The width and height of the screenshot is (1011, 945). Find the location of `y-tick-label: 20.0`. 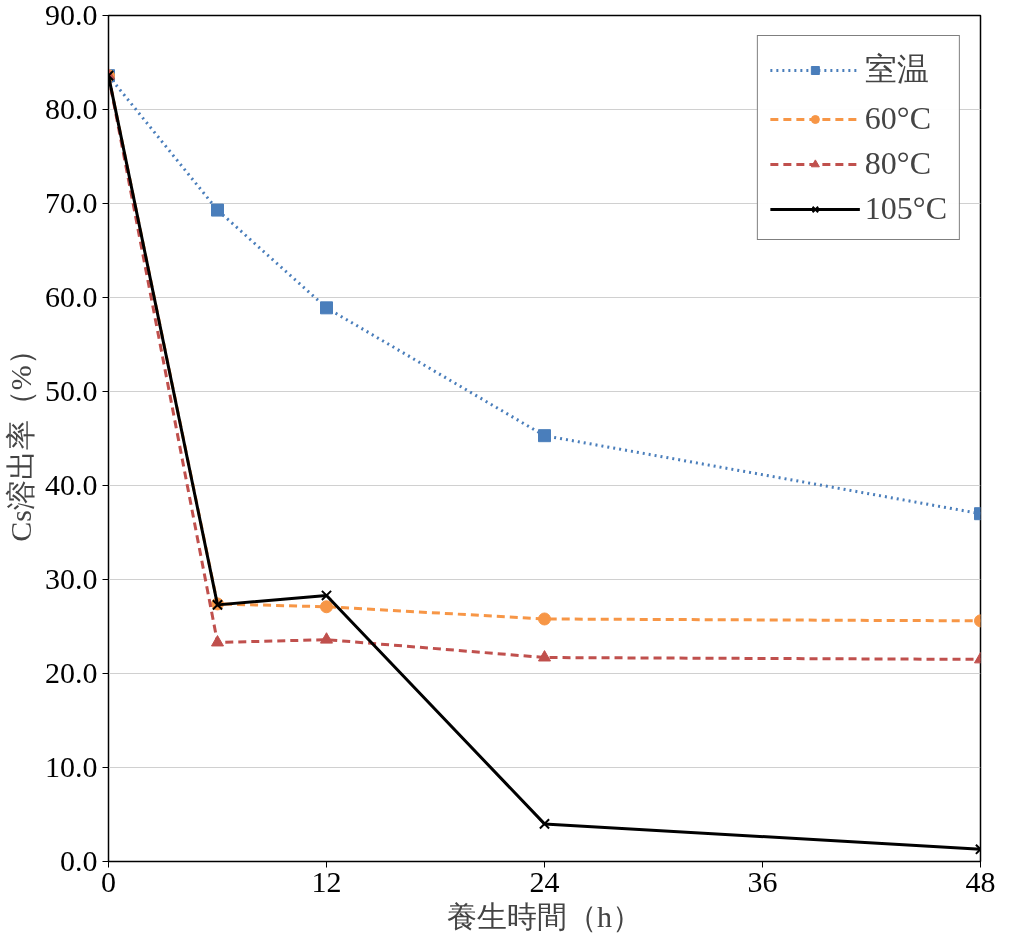

y-tick-label: 20.0 is located at coordinates (71, 672).